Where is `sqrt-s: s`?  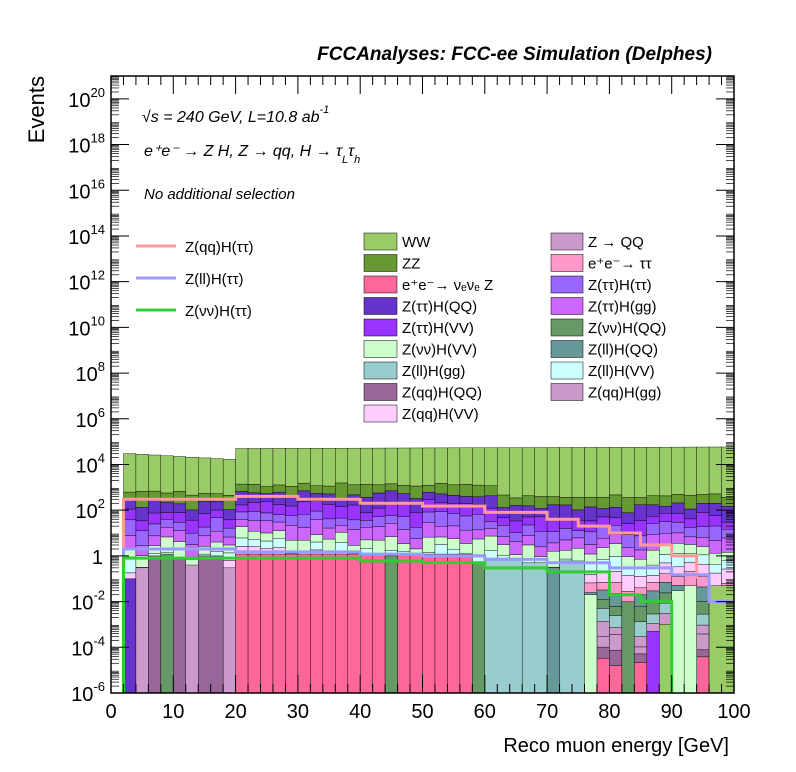 sqrt-s: s is located at coordinates (155, 117).